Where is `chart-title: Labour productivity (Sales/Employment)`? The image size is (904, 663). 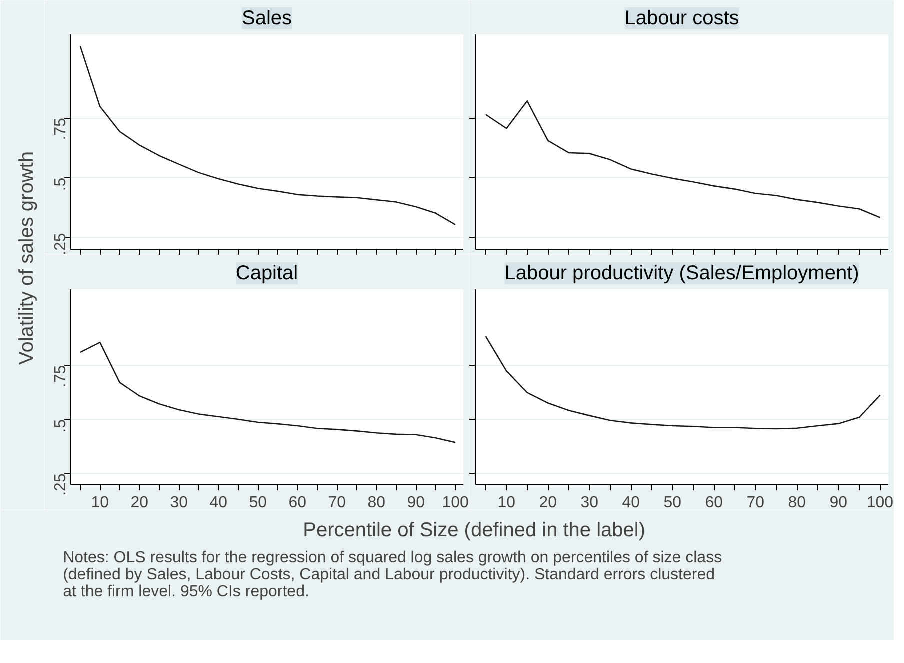 chart-title: Labour productivity (Sales/Employment) is located at coordinates (682, 273).